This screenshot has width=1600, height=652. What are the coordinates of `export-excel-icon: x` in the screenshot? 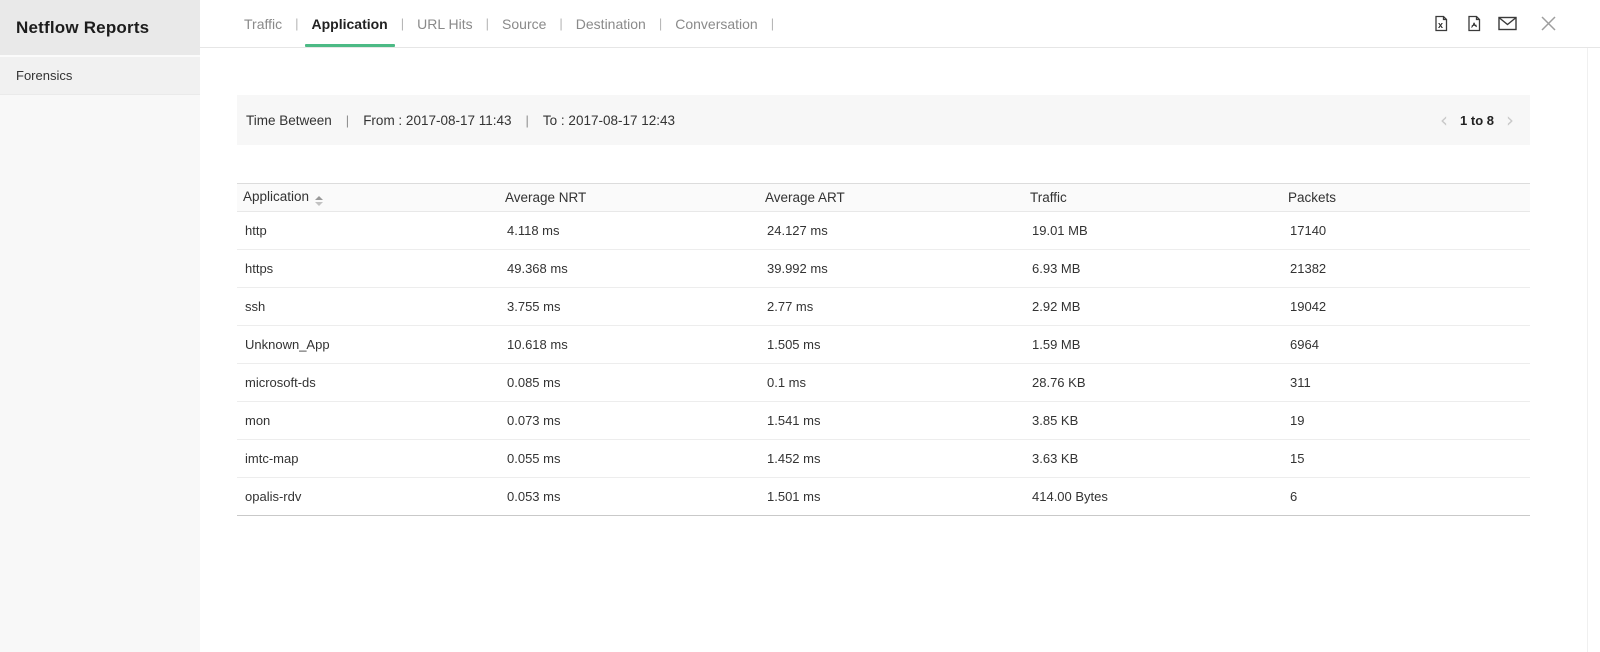 It's located at (1441, 24).